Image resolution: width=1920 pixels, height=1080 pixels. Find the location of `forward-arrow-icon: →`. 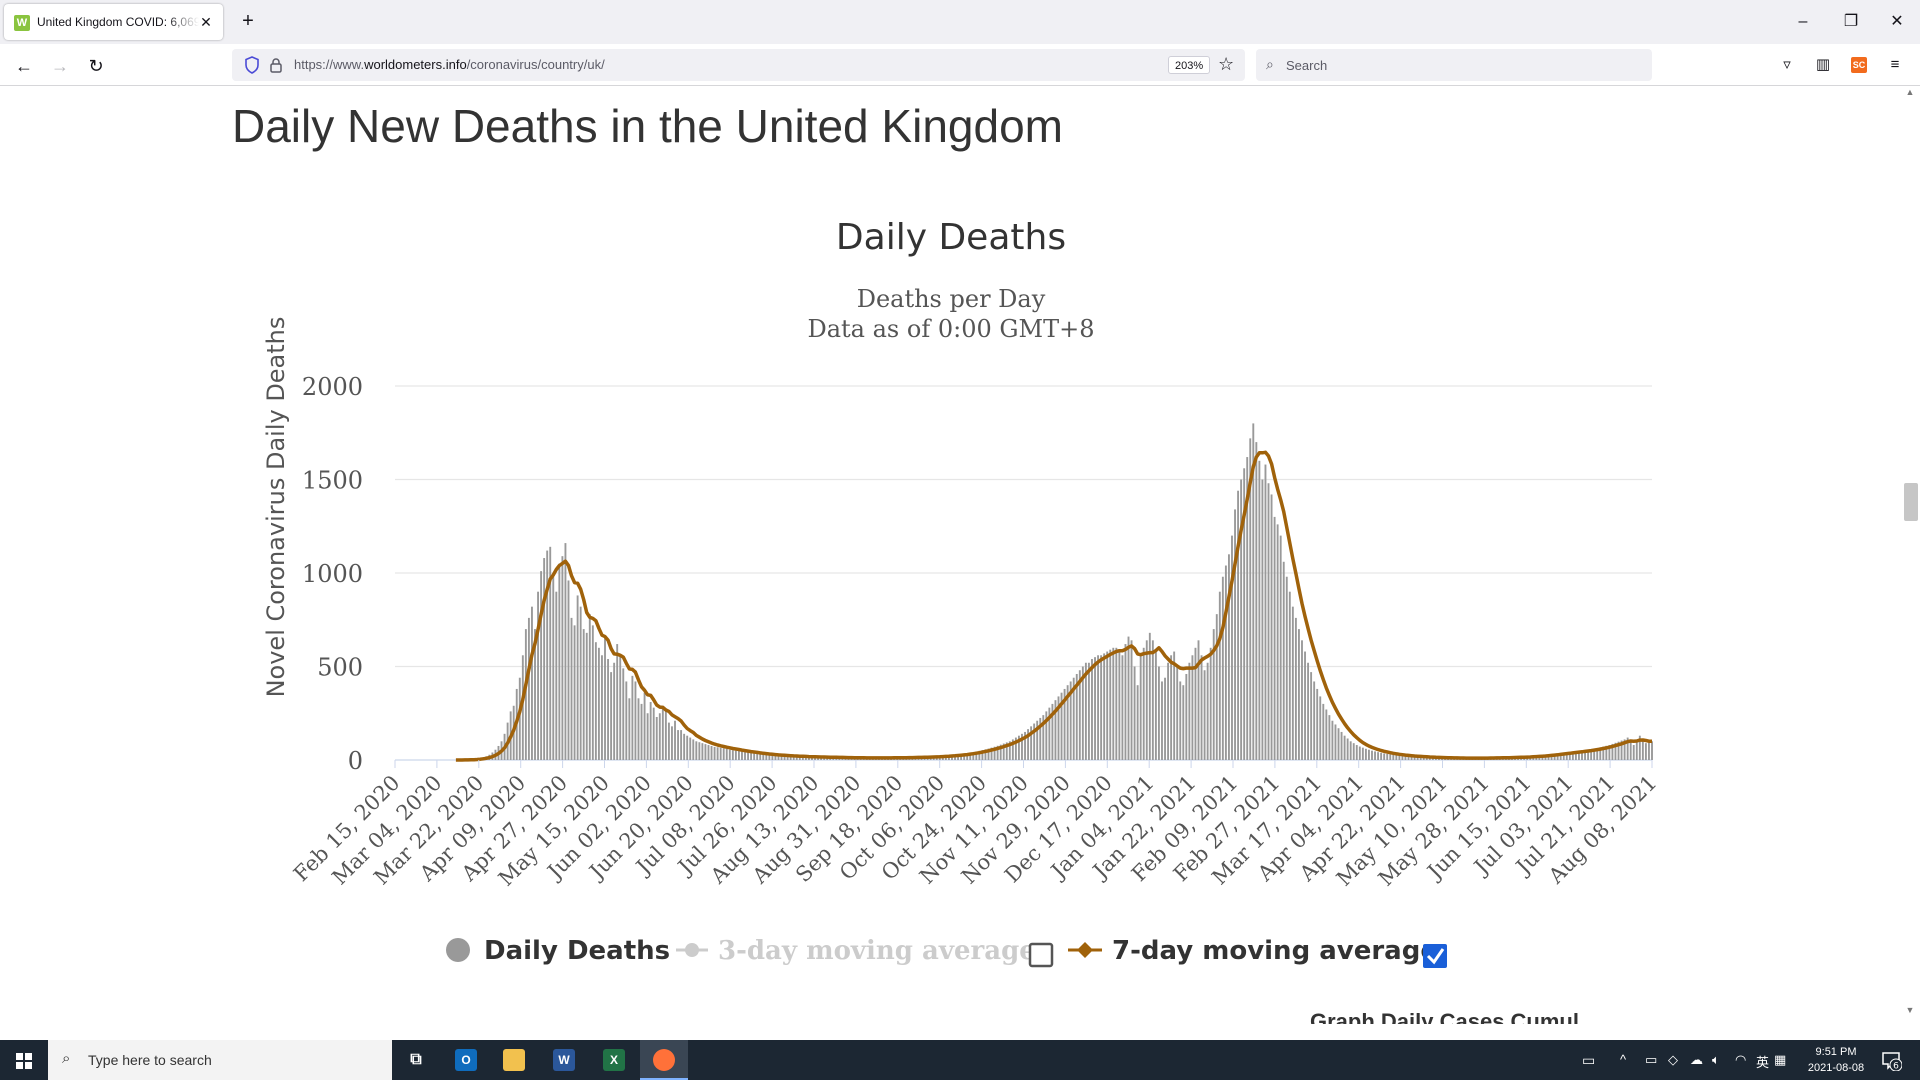

forward-arrow-icon: → is located at coordinates (60, 66).